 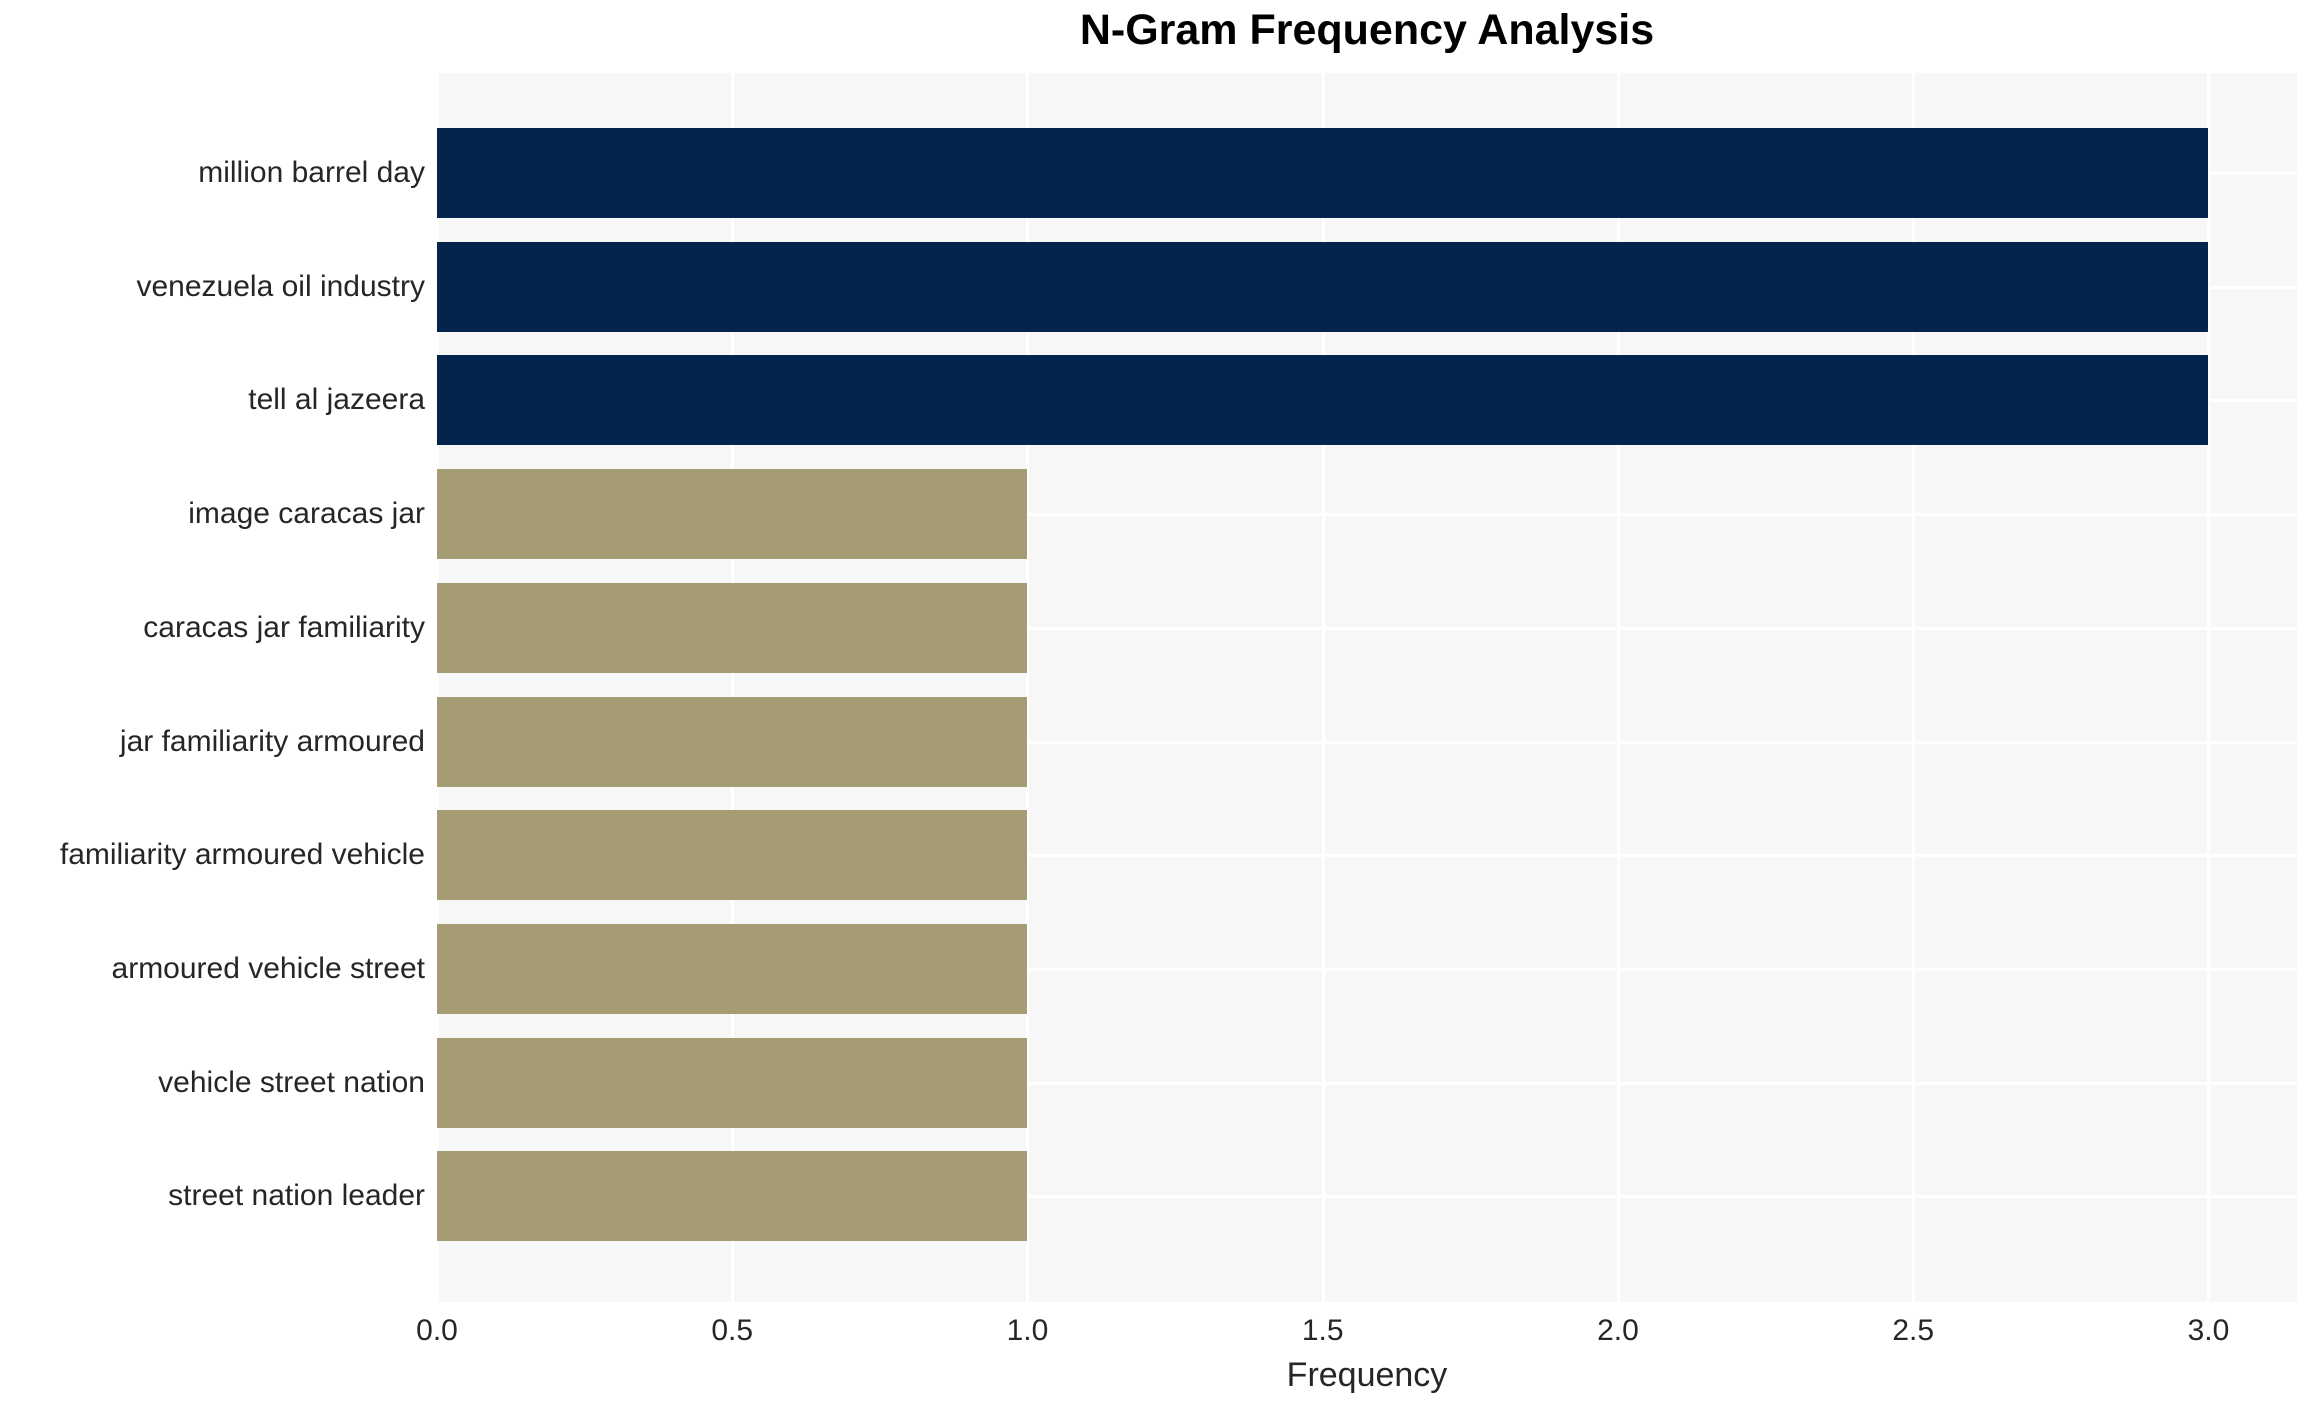 What do you see at coordinates (272, 741) in the screenshot?
I see `y-category-label: jar familiarity armoured` at bounding box center [272, 741].